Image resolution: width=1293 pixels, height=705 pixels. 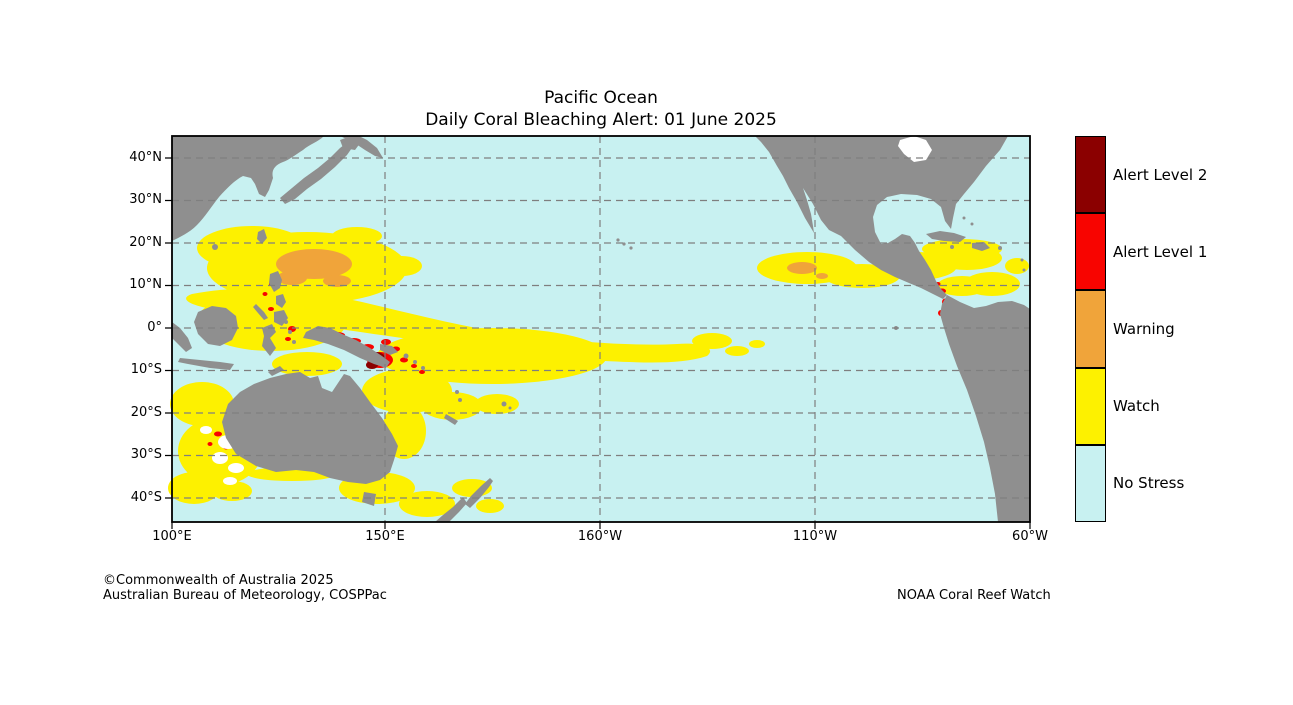 What do you see at coordinates (1136, 406) in the screenshot?
I see `legend-label-watch: Watch` at bounding box center [1136, 406].